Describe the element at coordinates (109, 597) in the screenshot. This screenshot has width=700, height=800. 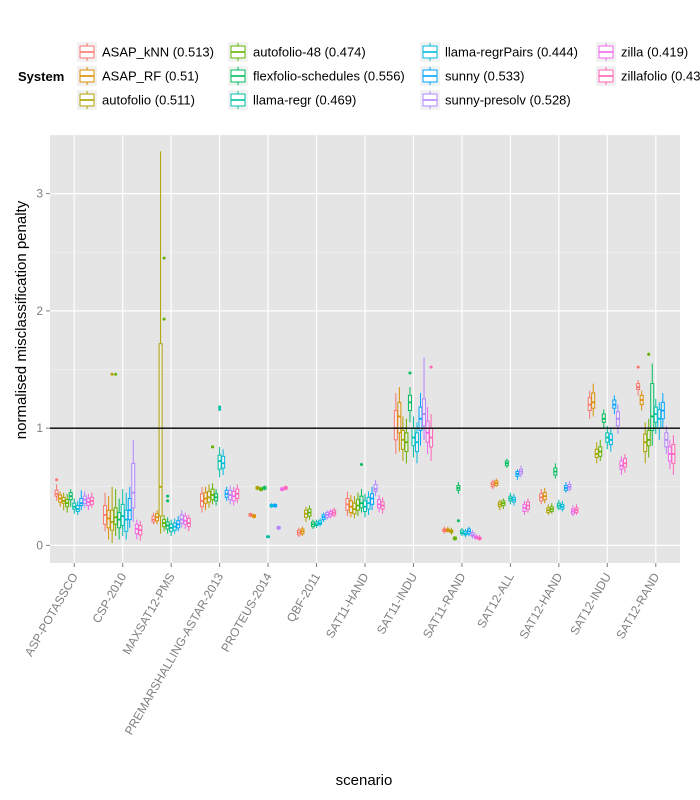
I see `x-tick-label: CSP-2010` at that location.